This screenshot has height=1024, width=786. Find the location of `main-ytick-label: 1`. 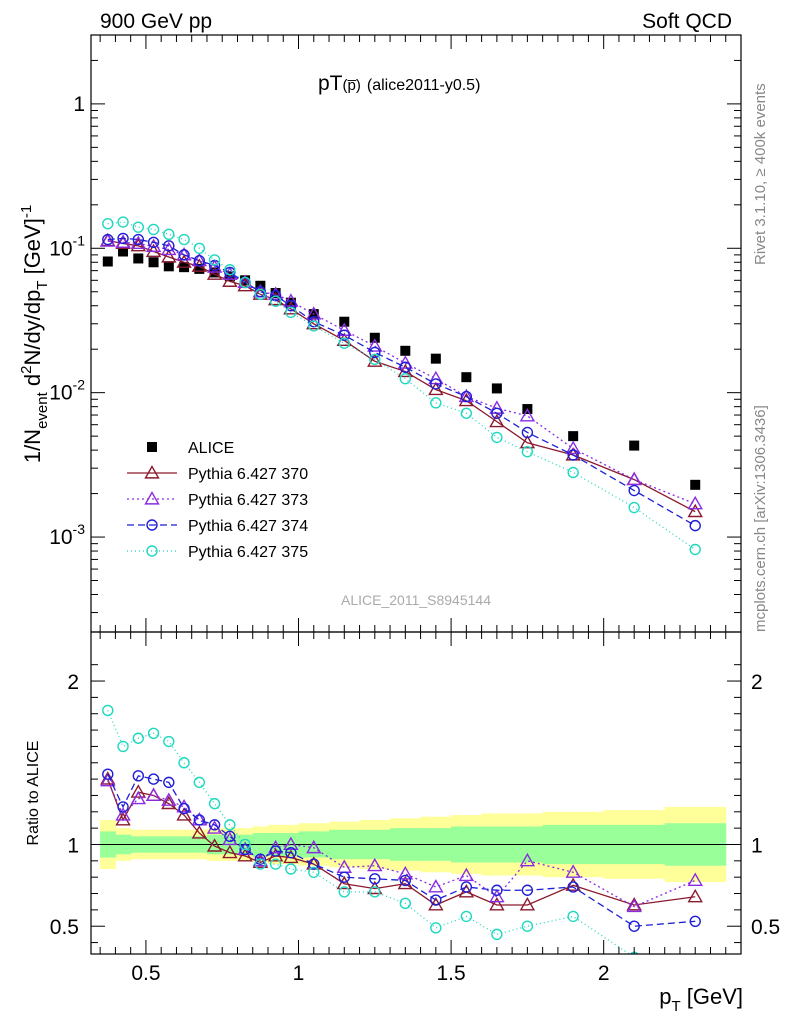

main-ytick-label: 1 is located at coordinates (79, 104).